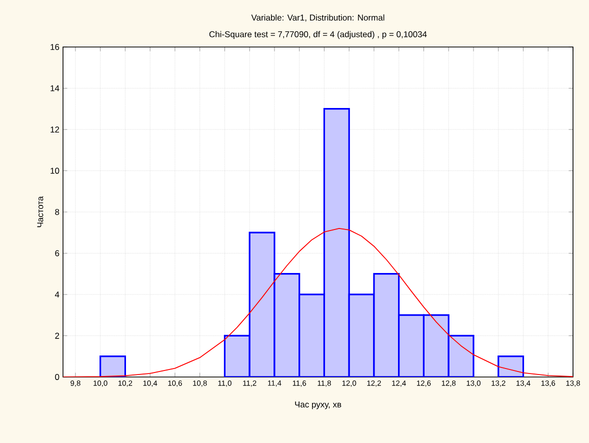 The image size is (589, 443). What do you see at coordinates (57, 335) in the screenshot?
I see `y-tick-label: 2` at bounding box center [57, 335].